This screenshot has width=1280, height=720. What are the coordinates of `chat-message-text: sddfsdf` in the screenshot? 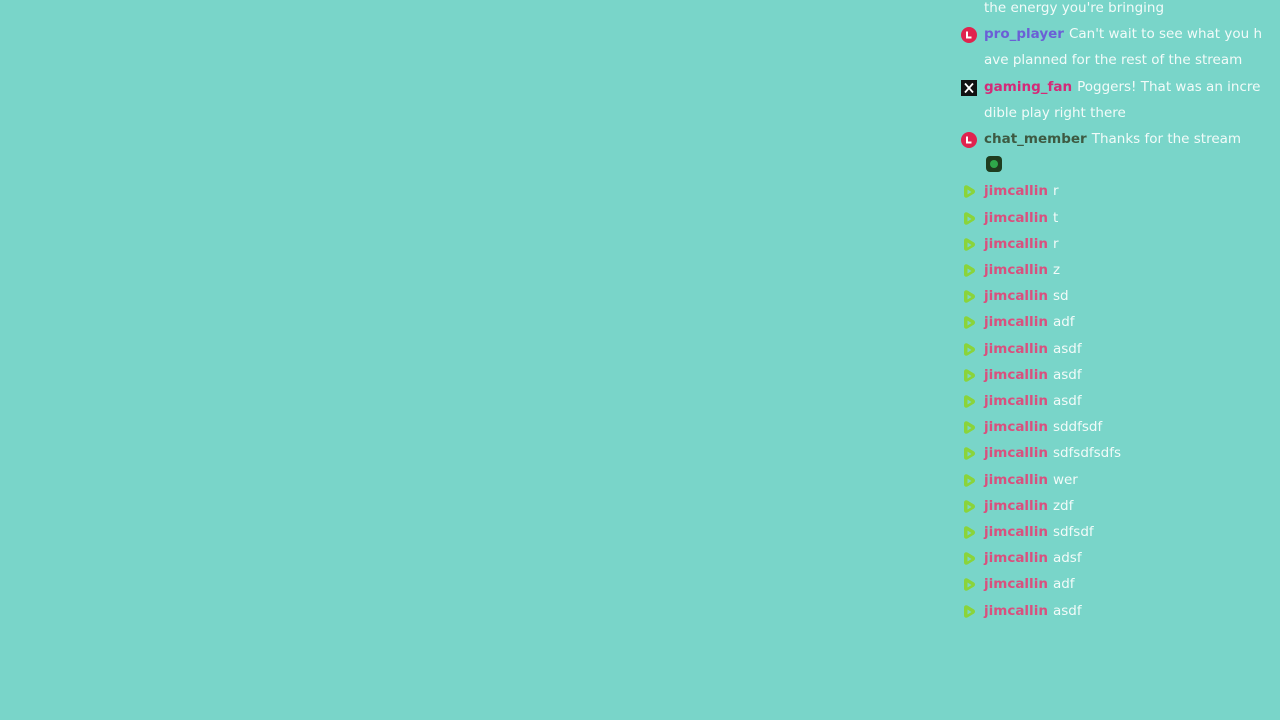 It's located at (1077, 427).